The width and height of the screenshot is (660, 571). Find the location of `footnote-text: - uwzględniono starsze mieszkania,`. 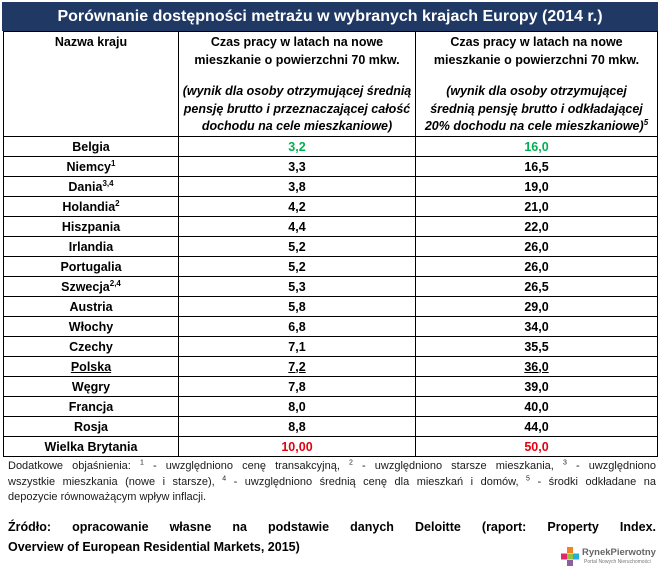

footnote-text: - uwzględniono starsze mieszkania, is located at coordinates (457, 466).